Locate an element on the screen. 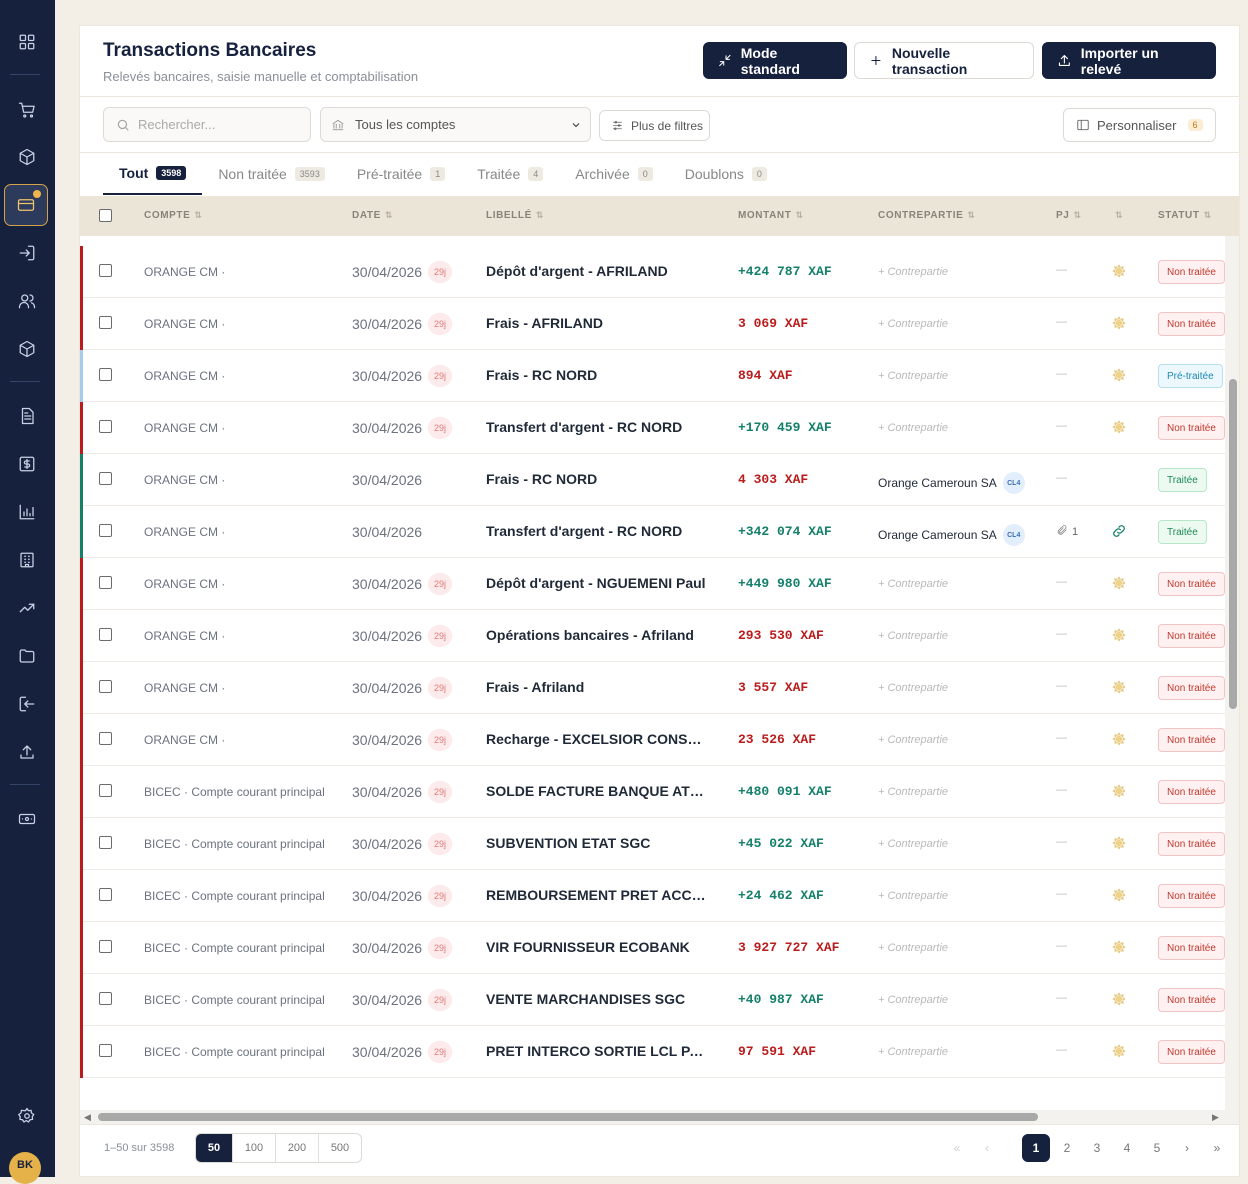 This screenshot has width=1248, height=1184. page-size-option: 500 is located at coordinates (339, 1148).